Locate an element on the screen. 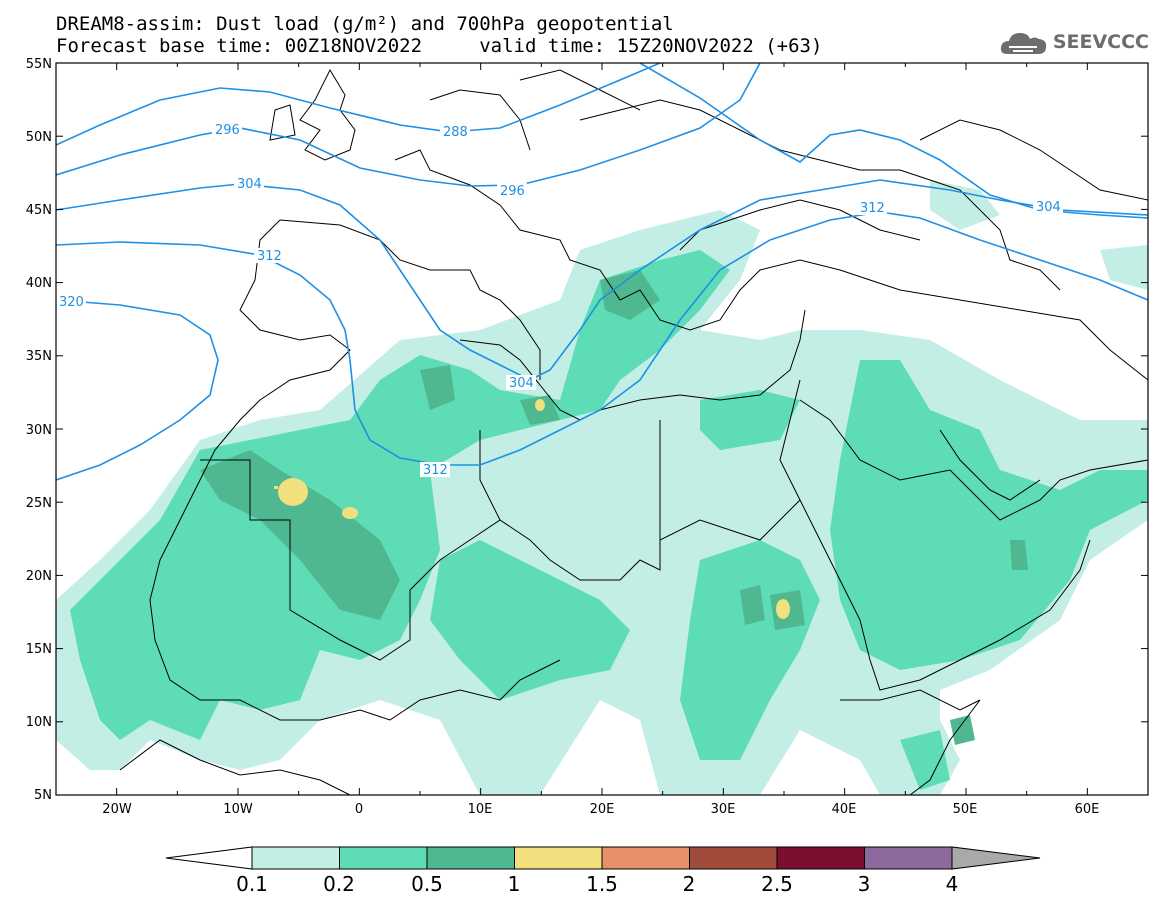 The height and width of the screenshot is (907, 1165). contour-label: 288 is located at coordinates (455, 132).